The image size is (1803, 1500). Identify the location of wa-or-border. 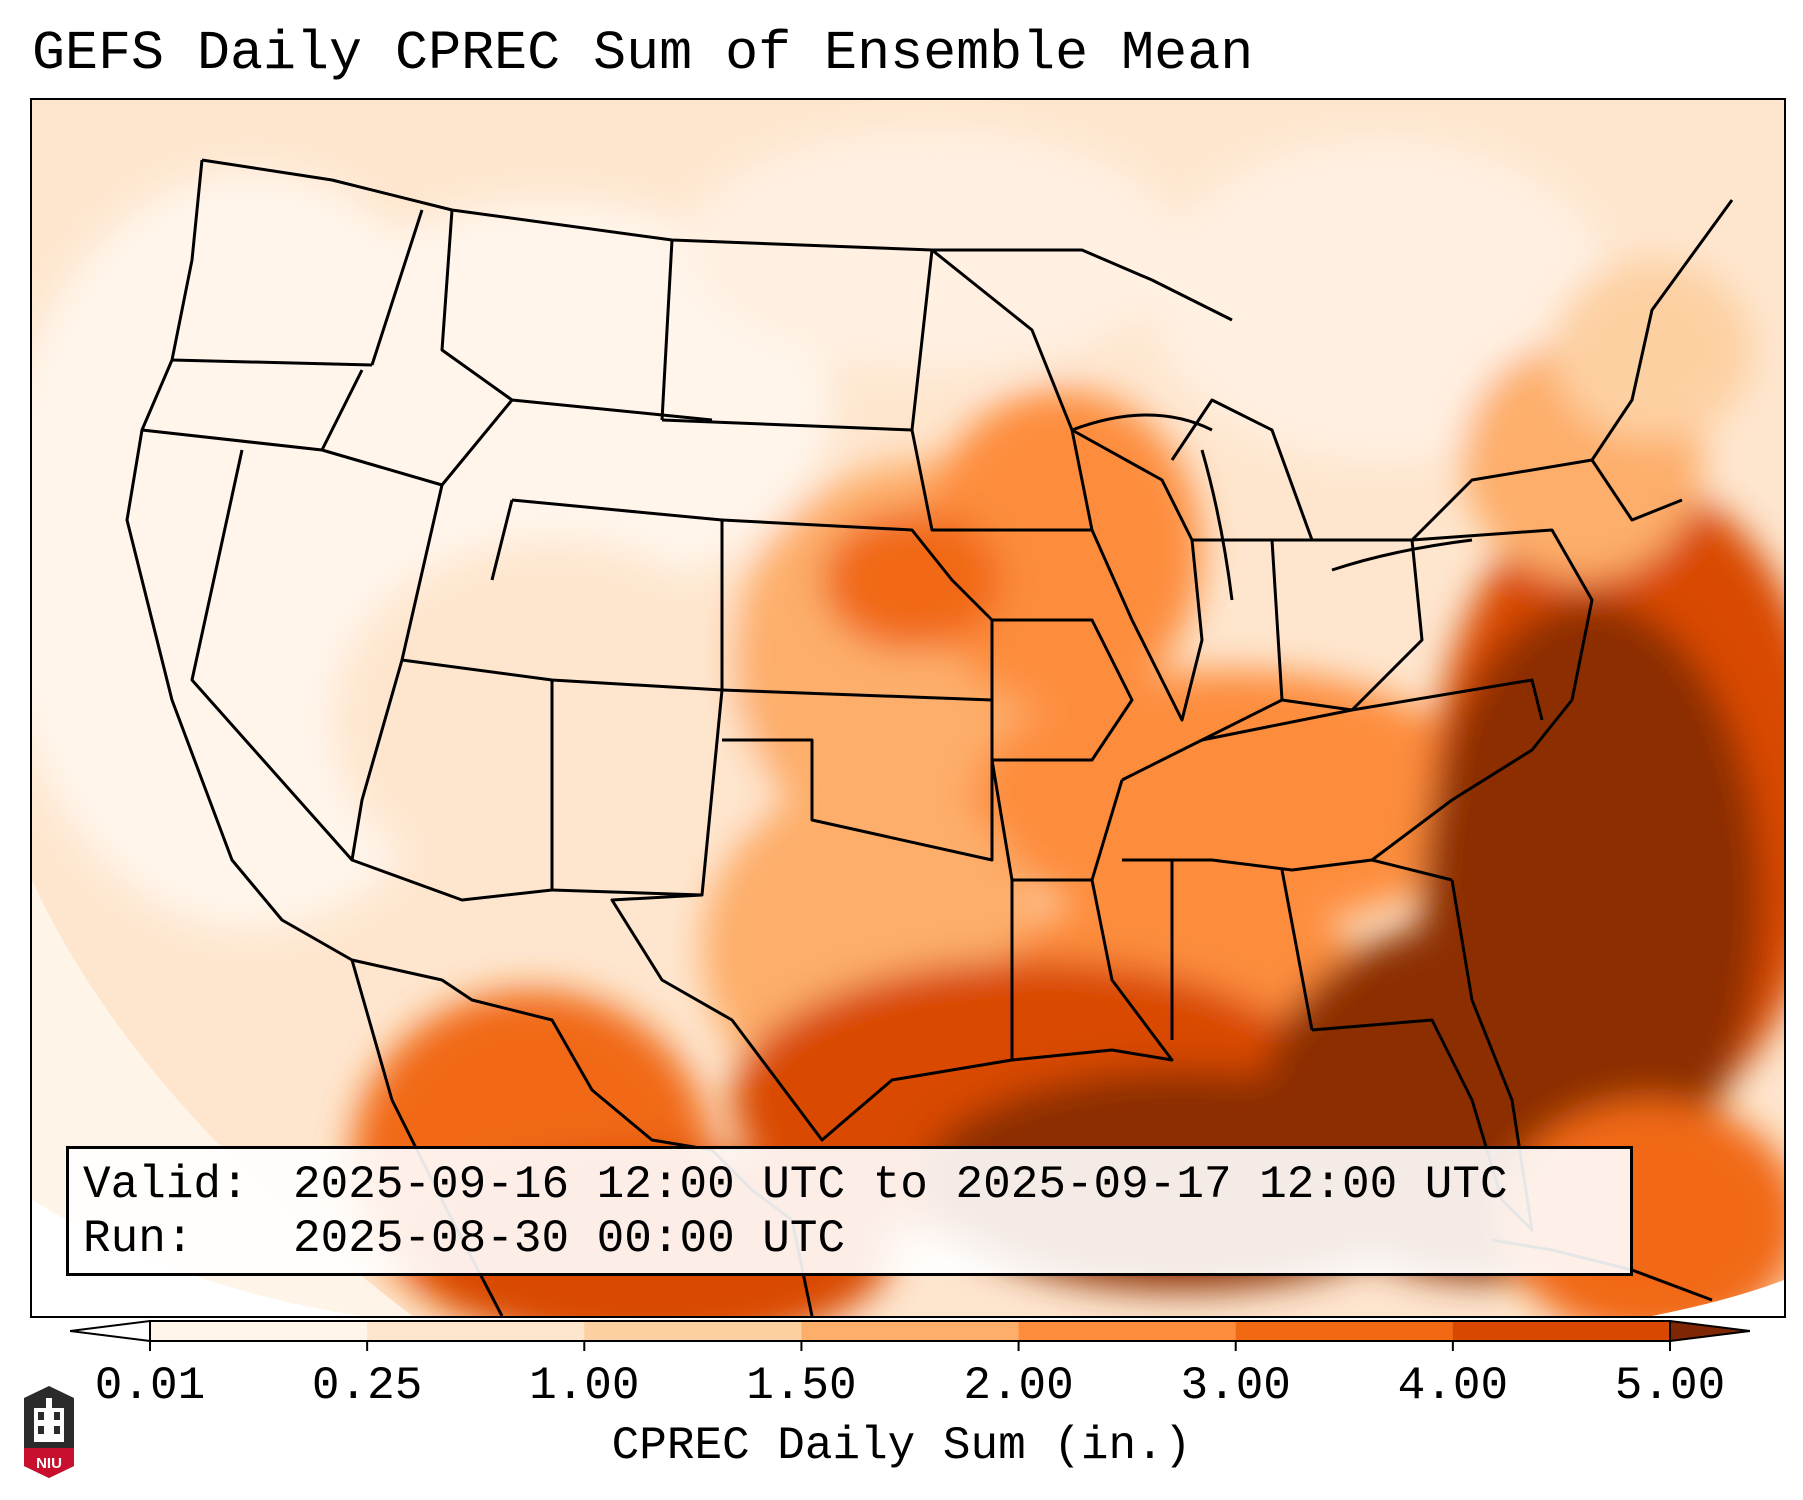
(272, 362).